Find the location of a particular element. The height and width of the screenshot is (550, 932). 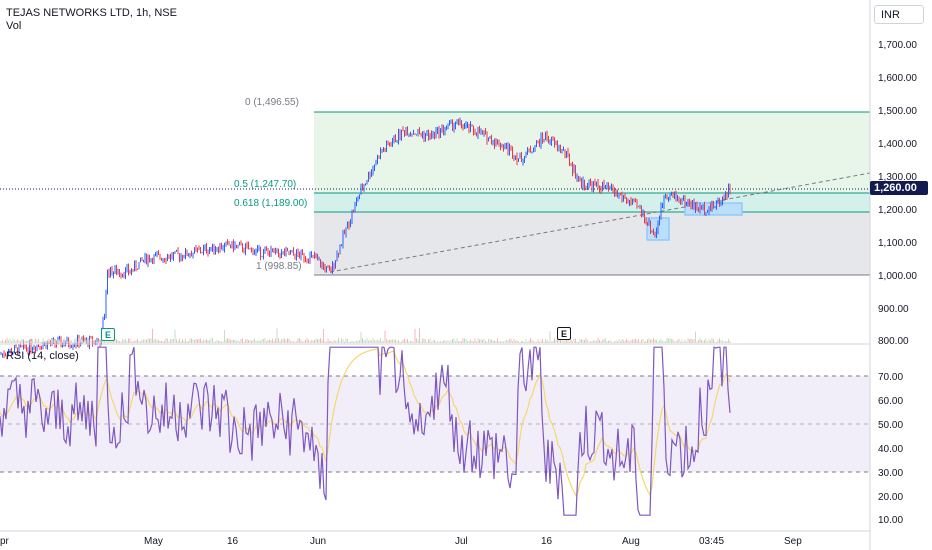

rsi-tick-label: 10.00 is located at coordinates (890, 520).